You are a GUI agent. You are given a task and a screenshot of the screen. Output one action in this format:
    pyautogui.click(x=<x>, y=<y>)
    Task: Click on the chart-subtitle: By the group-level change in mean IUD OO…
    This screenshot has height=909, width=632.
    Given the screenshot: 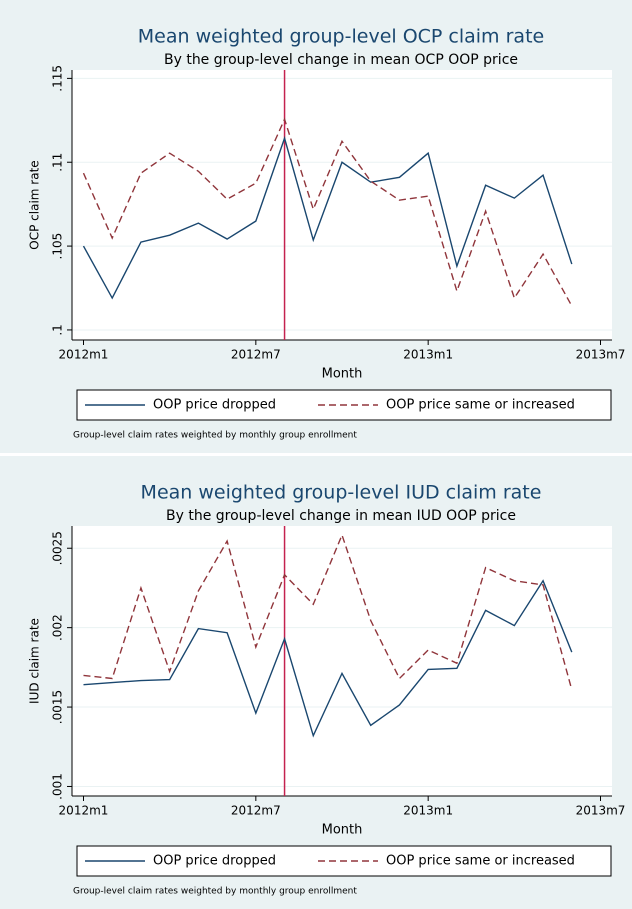 What is the action you would take?
    pyautogui.click(x=341, y=516)
    